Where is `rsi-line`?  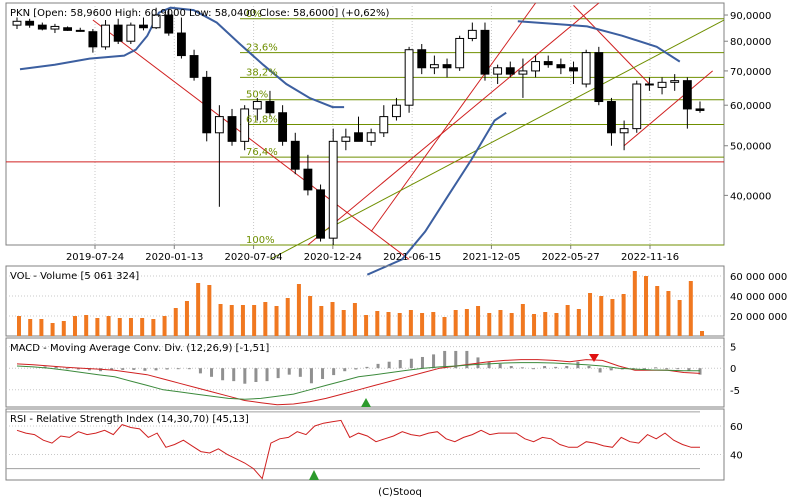 rsi-line is located at coordinates (358, 449).